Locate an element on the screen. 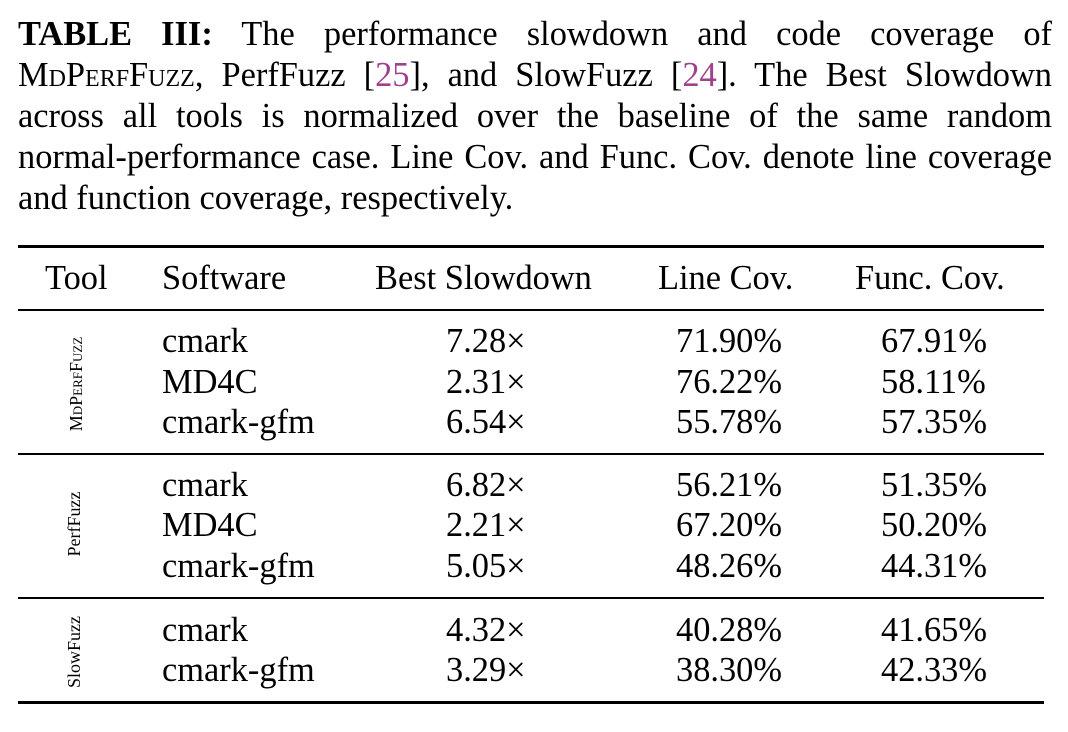  table-row-func-cov: 58.11% is located at coordinates (933, 382).